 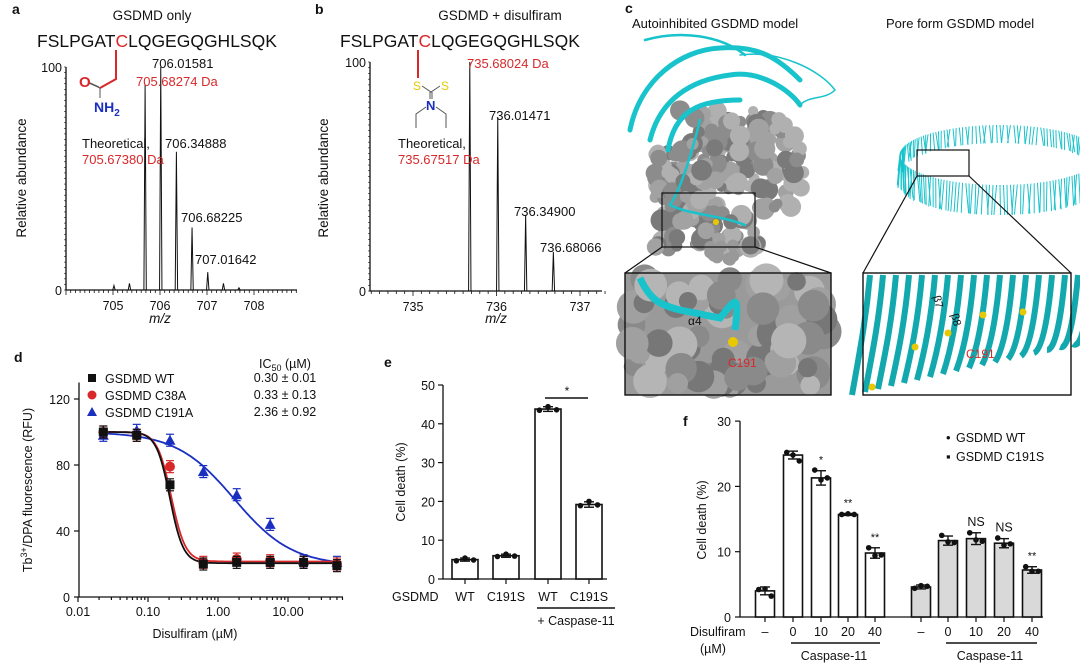 I want to click on peak-label-p4: 707.01642, so click(x=225, y=259).